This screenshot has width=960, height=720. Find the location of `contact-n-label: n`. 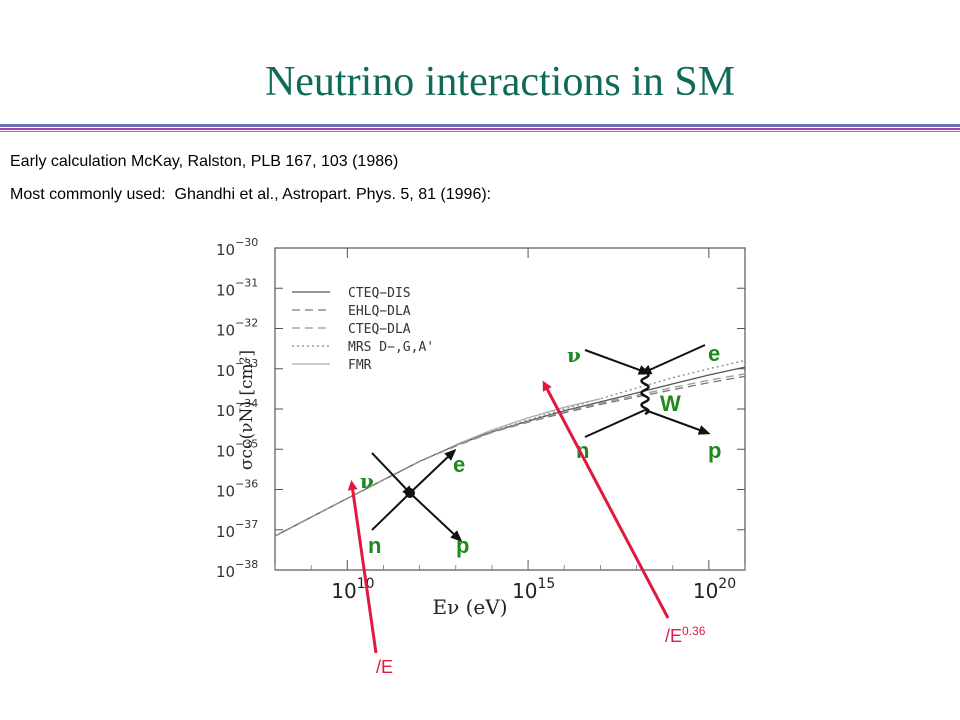

contact-n-label: n is located at coordinates (374, 545).